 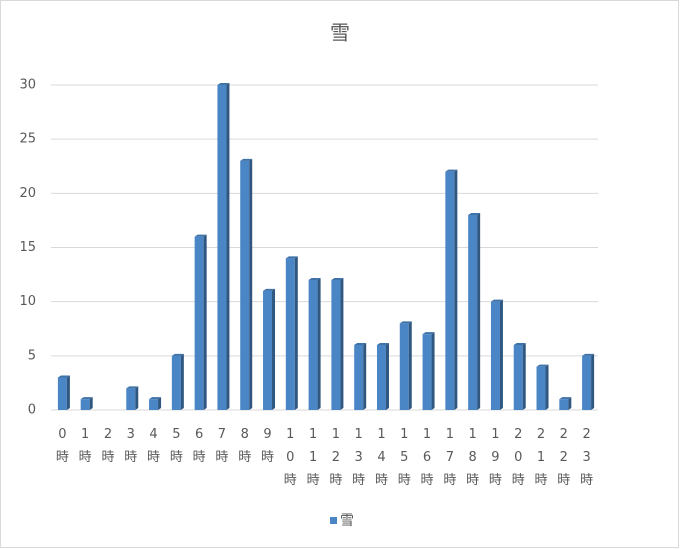 What do you see at coordinates (564, 457) in the screenshot?
I see `x-tick-label: 22時` at bounding box center [564, 457].